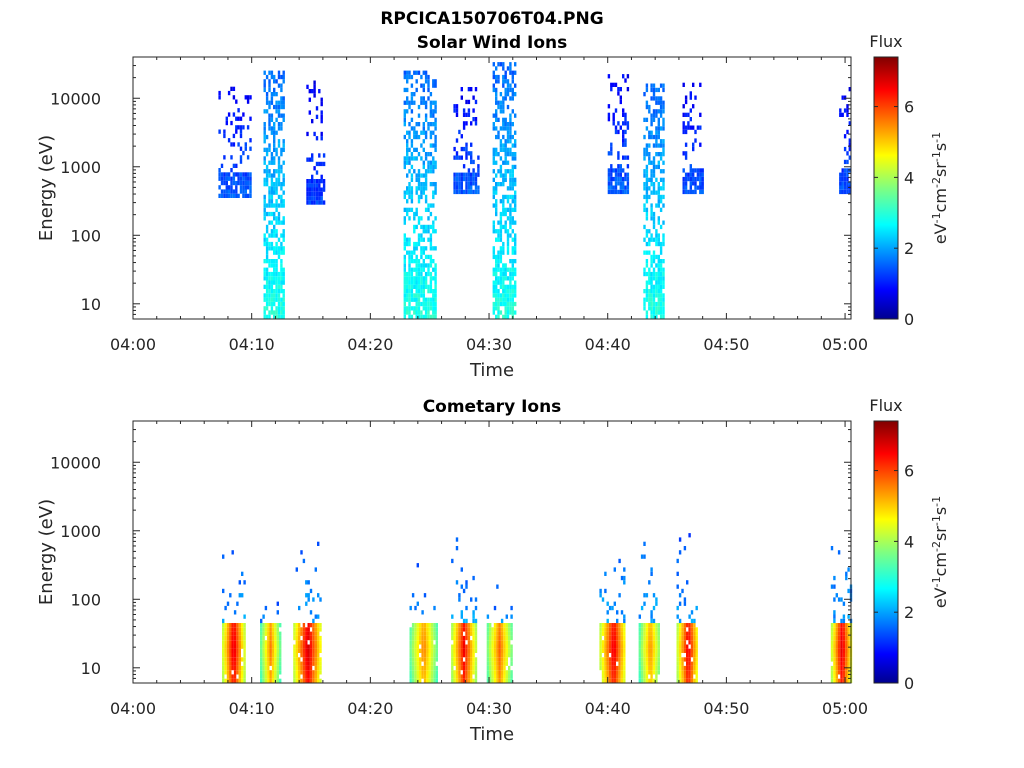 The height and width of the screenshot is (768, 1024). What do you see at coordinates (464, 610) in the screenshot?
I see `burst` at bounding box center [464, 610].